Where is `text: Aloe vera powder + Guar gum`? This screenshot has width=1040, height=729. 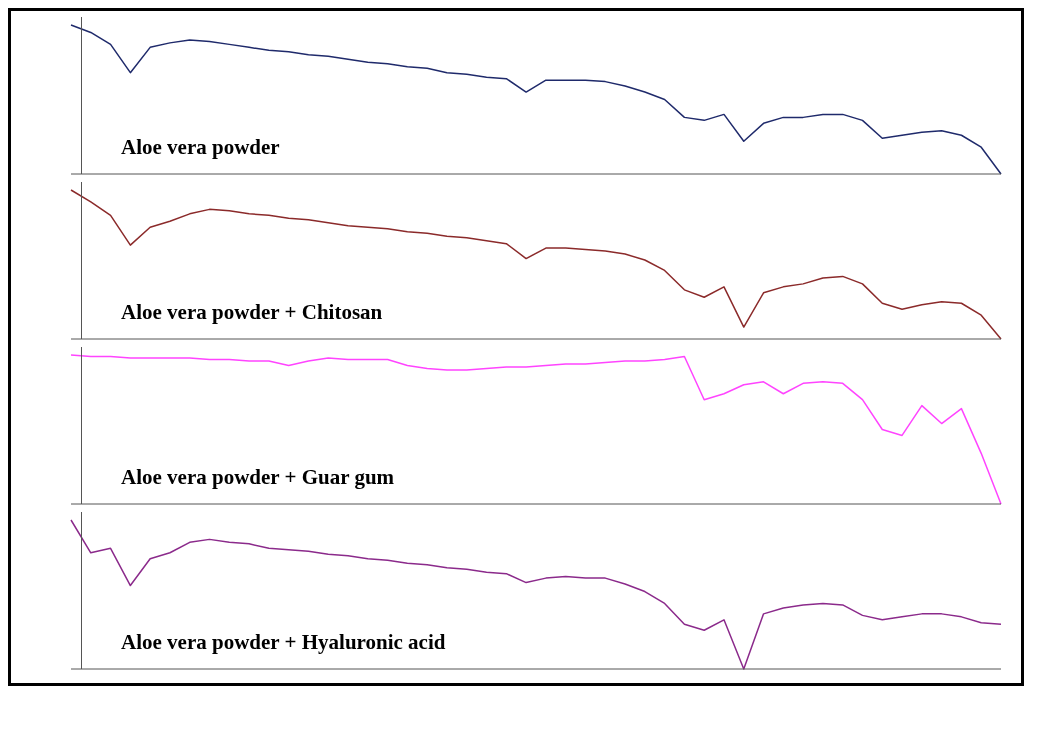
text: Aloe vera powder + Guar gum is located at coordinates (258, 477).